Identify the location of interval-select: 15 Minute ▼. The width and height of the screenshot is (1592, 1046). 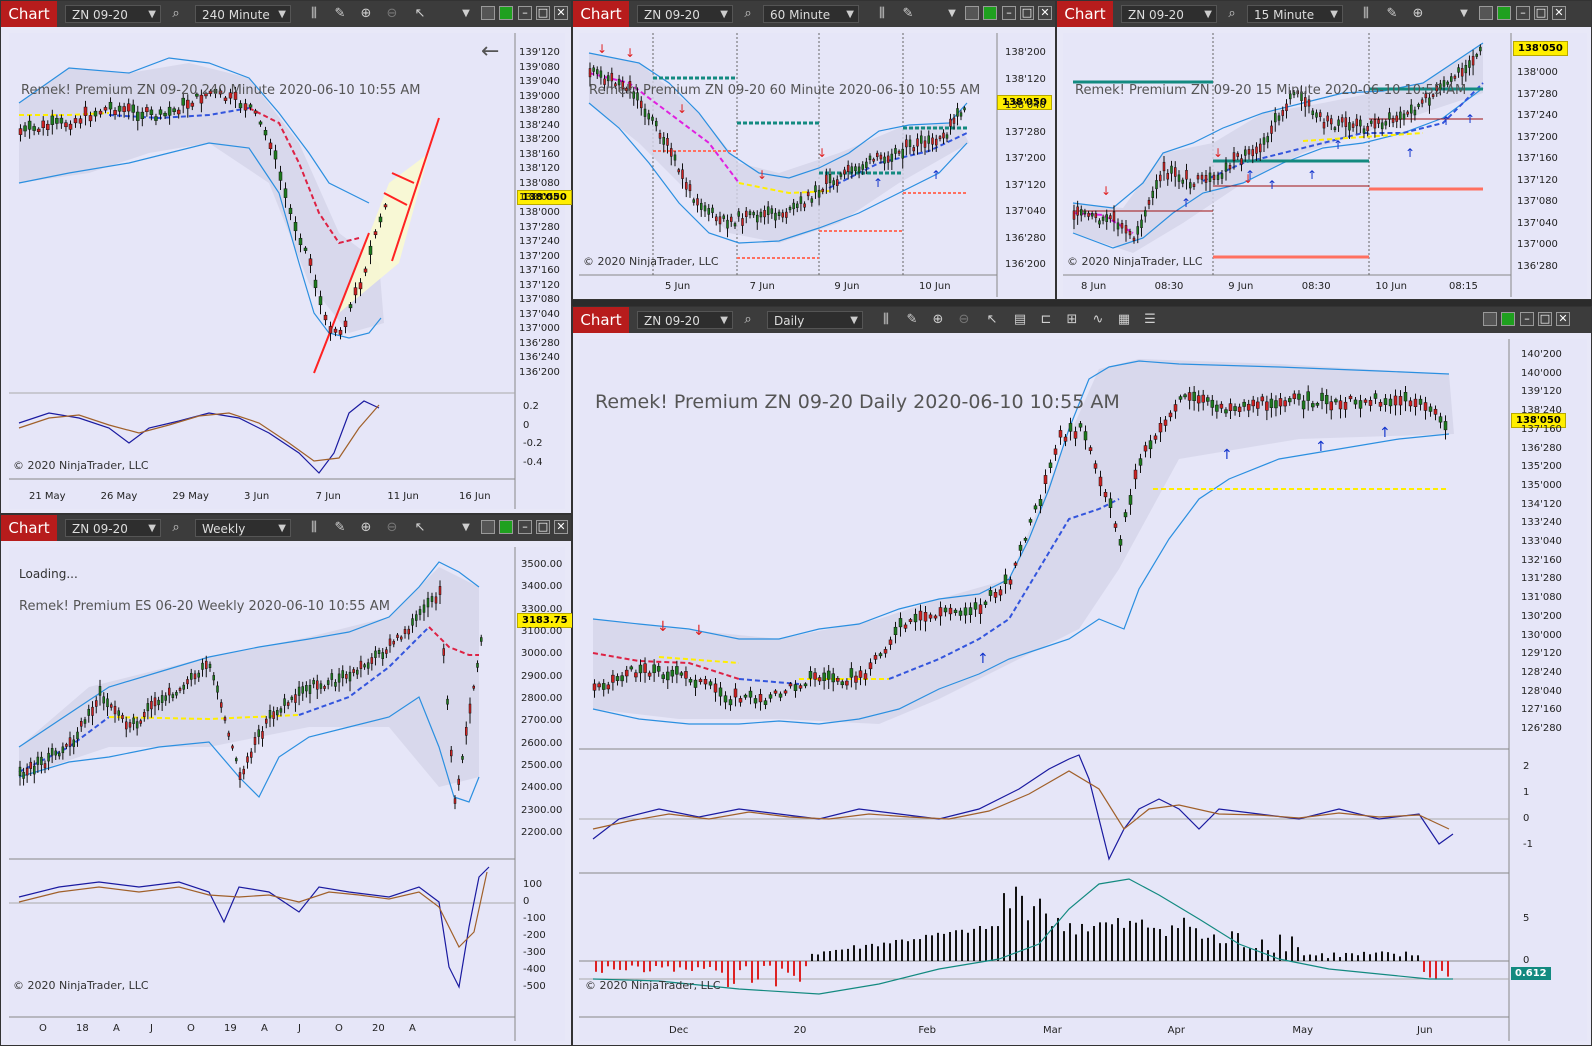
(1295, 14).